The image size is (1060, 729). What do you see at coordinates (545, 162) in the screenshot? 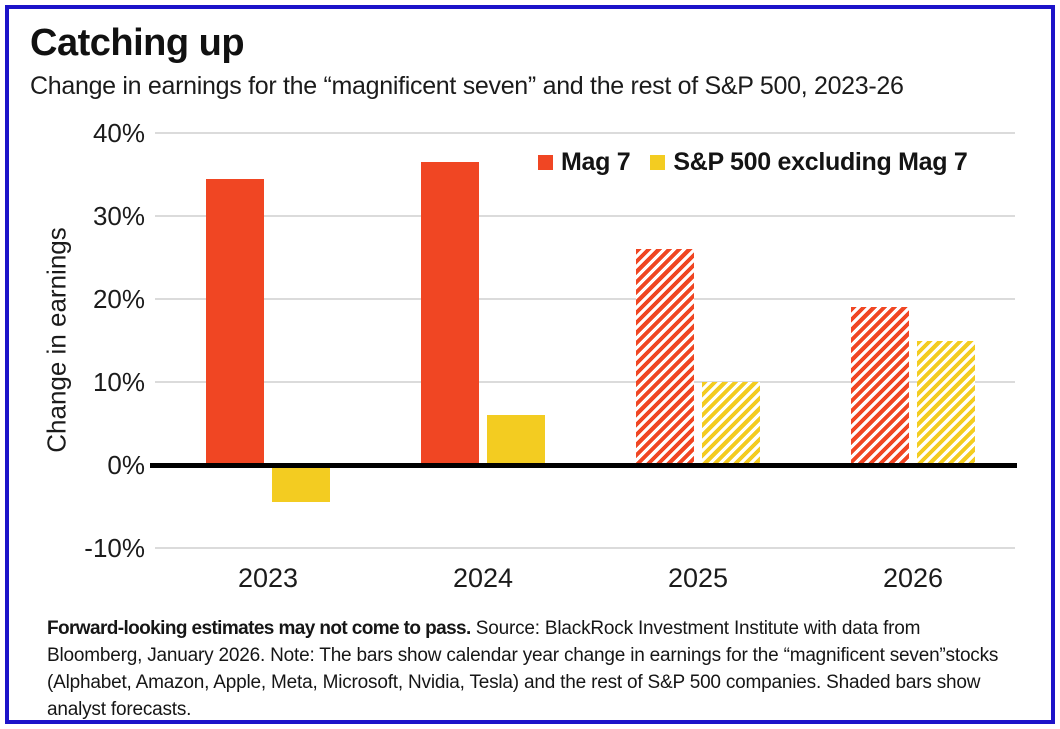
I see `legend-swatch-mag7` at bounding box center [545, 162].